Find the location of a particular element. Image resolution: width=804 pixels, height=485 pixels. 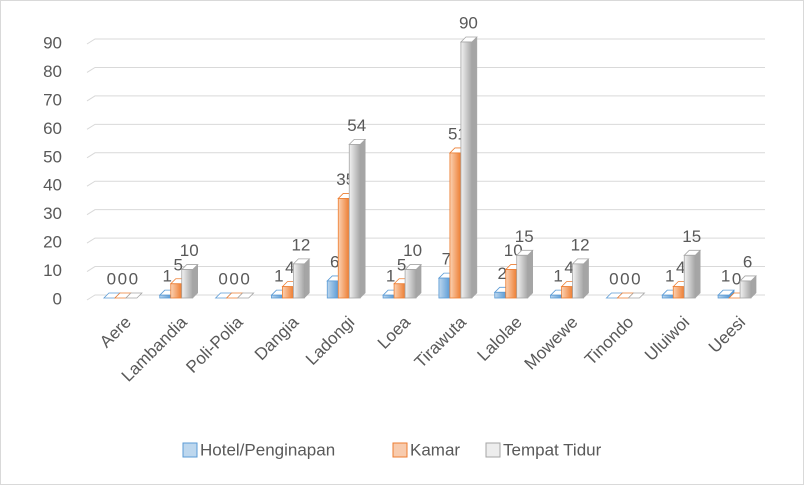

legend-label: Hotel/Penginapan is located at coordinates (267, 449).